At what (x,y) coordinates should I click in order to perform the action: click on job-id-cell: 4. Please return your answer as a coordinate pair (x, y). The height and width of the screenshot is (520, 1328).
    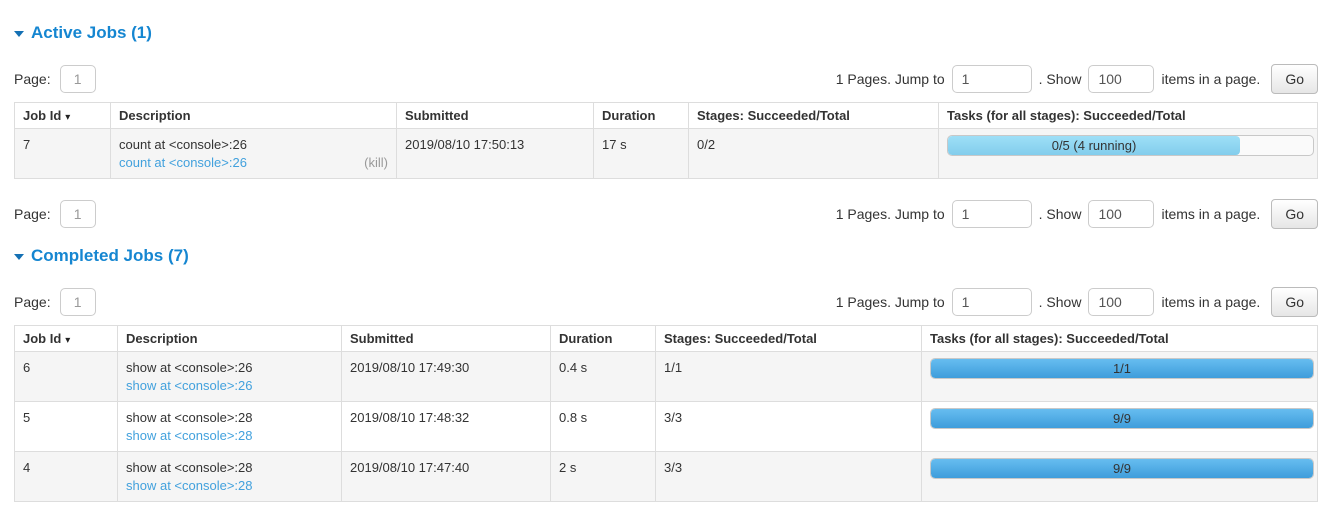
    Looking at the image, I should click on (66, 476).